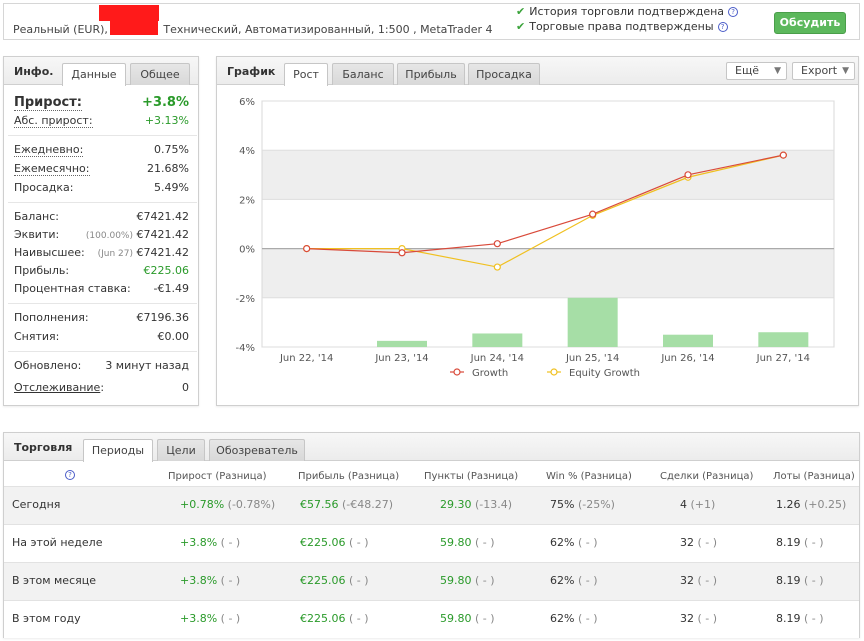  Describe the element at coordinates (594, 504) in the screenshot. I see `win-diff: (-25%)` at that location.